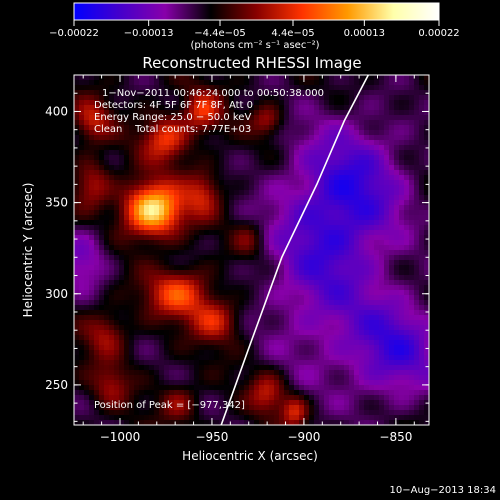  What do you see at coordinates (256, 11) in the screenshot?
I see `colorbar` at bounding box center [256, 11].